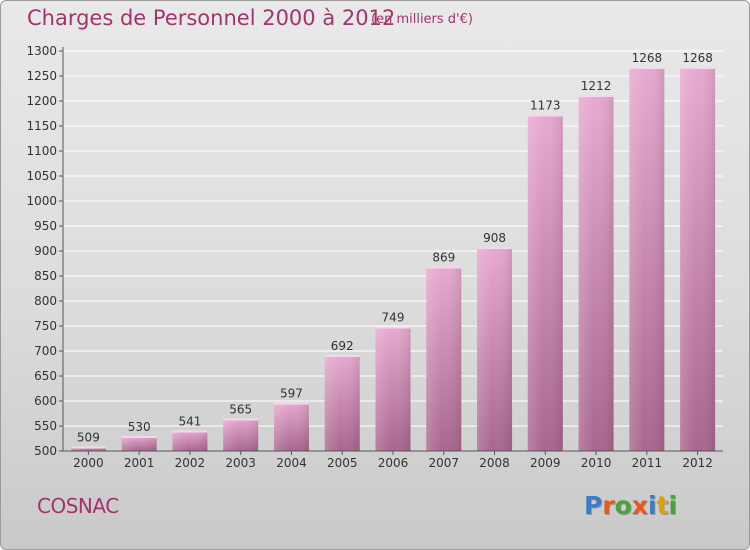 This screenshot has height=550, width=750. I want to click on x-tick-label: 2000, so click(88, 463).